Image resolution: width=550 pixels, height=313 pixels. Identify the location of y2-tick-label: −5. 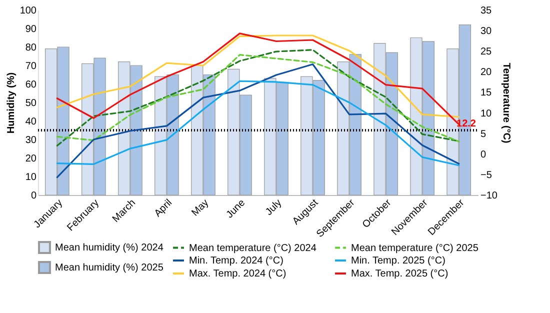
(486, 175).